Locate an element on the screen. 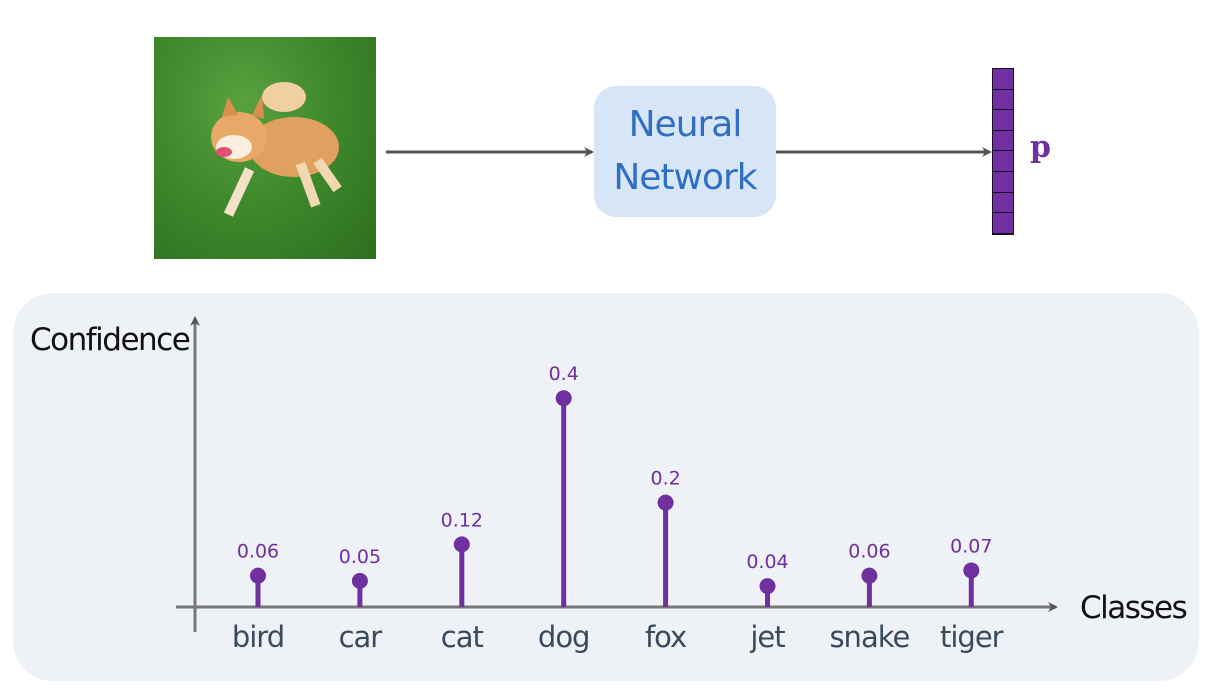  stem-dot-dog is located at coordinates (563, 398).